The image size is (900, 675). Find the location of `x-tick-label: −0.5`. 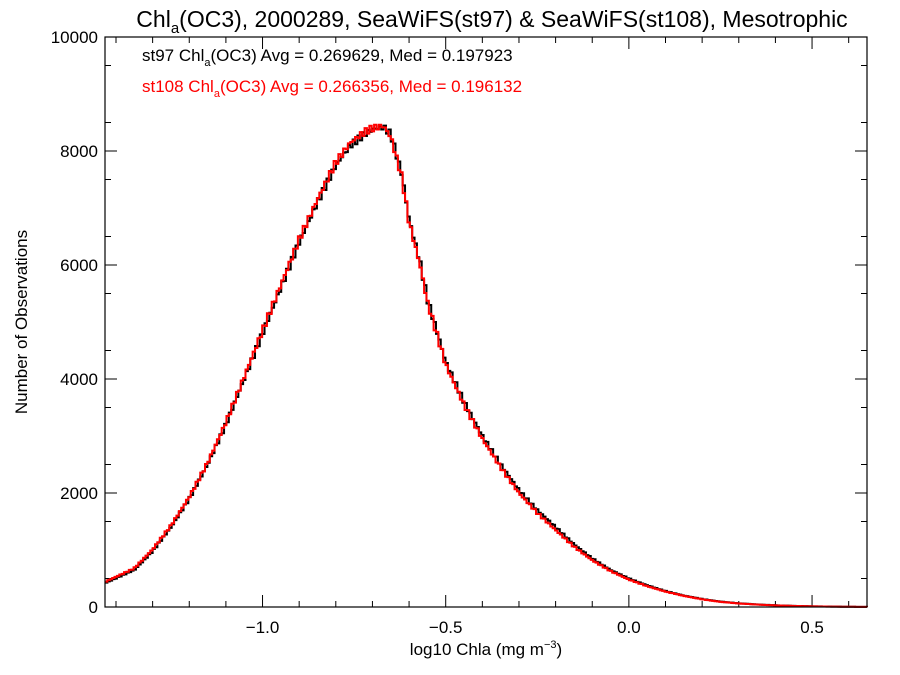

x-tick-label: −0.5 is located at coordinates (446, 627).